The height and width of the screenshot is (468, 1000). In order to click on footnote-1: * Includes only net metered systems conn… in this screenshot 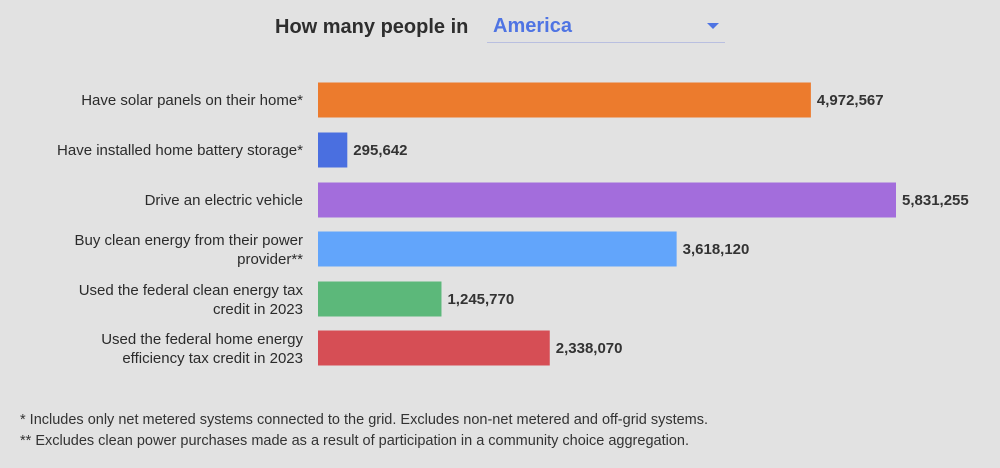, I will do `click(364, 420)`.